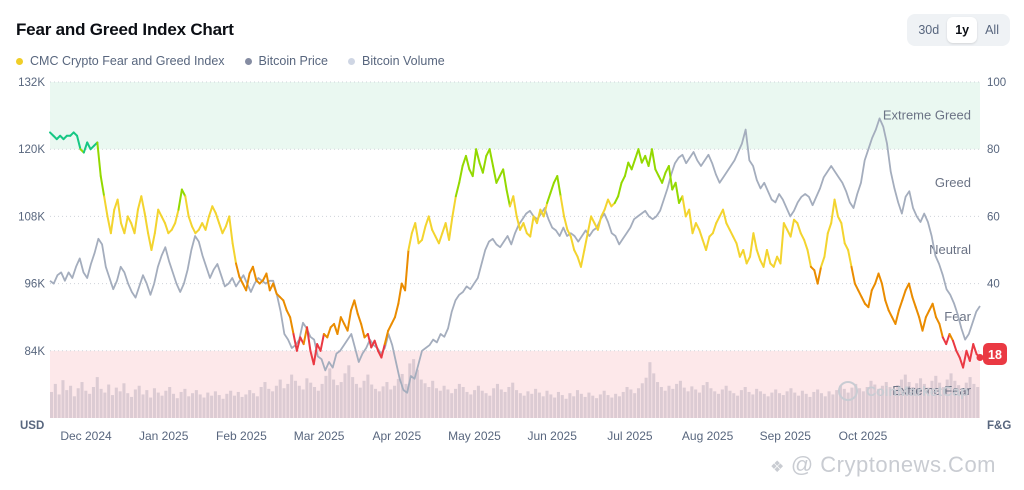 The height and width of the screenshot is (490, 1024). Describe the element at coordinates (630, 436) in the screenshot. I see `x-axis-tick: Jul 2025` at that location.